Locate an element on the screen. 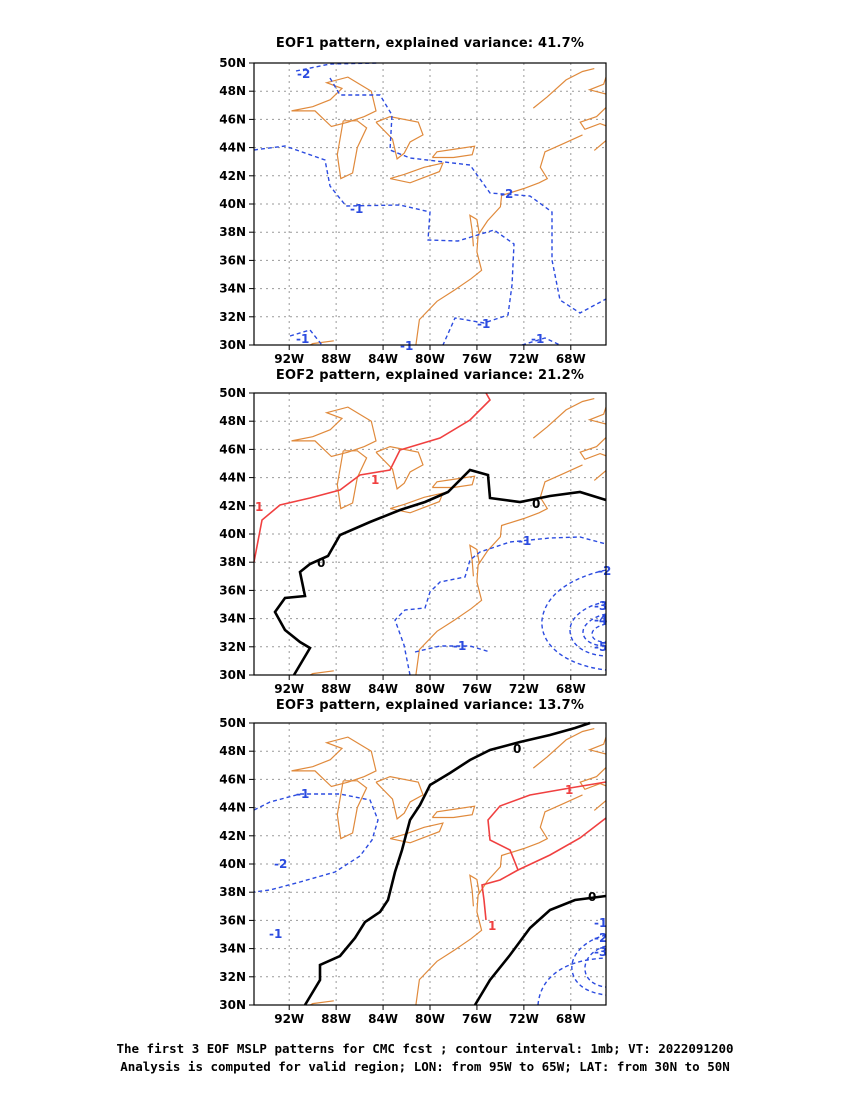 This screenshot has width=850, height=1100. eof3-contour-zero-west is located at coordinates (447, 863).